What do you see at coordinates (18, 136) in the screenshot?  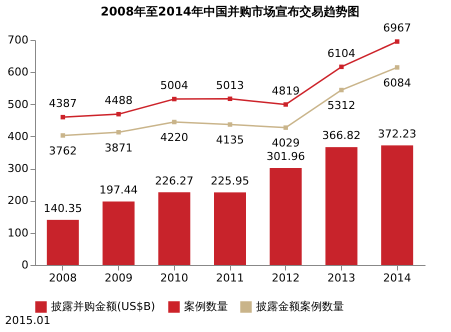 I see `y-tick-label: 400` at bounding box center [18, 136].